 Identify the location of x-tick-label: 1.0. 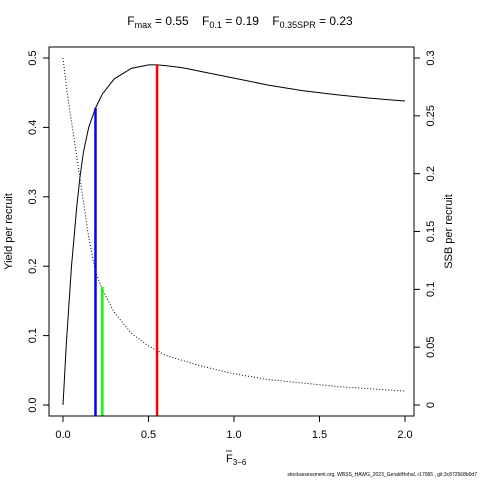
(233, 435).